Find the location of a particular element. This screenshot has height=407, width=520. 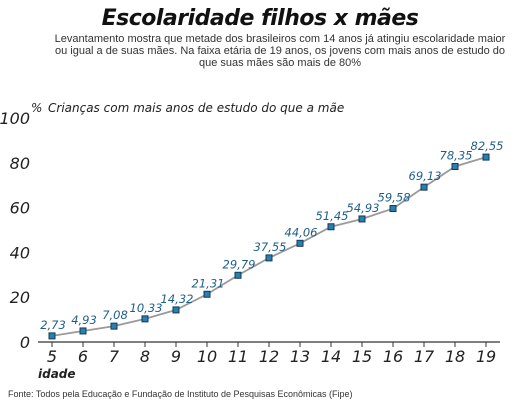

data-label: 82,55 is located at coordinates (487, 146).